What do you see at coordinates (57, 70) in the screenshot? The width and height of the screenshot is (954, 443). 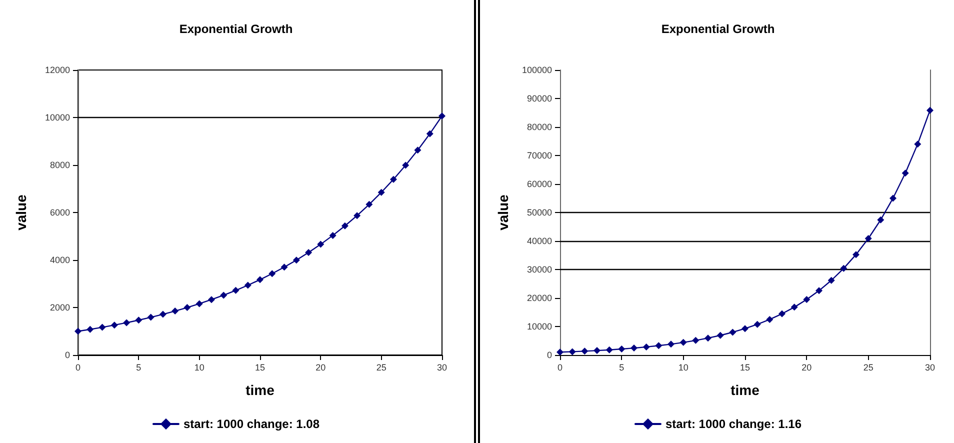 I see `y-tick-label: 12000` at bounding box center [57, 70].